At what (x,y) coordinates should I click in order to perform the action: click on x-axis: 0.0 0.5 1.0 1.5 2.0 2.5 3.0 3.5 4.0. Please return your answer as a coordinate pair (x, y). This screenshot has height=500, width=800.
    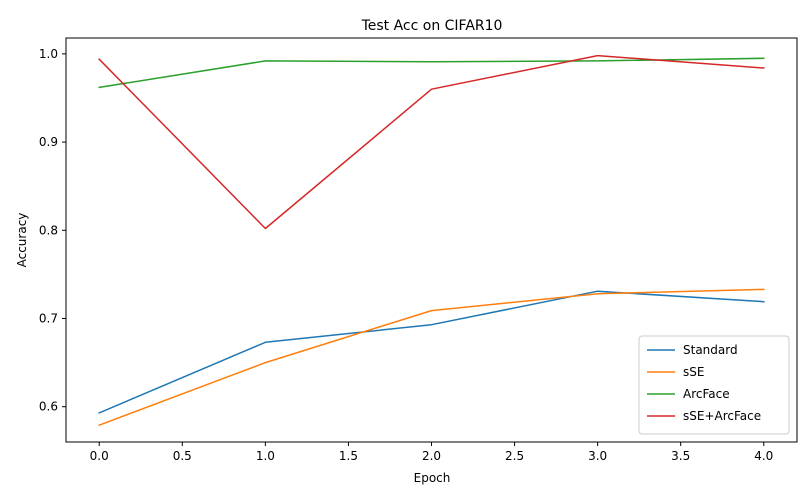
    Looking at the image, I should click on (431, 452).